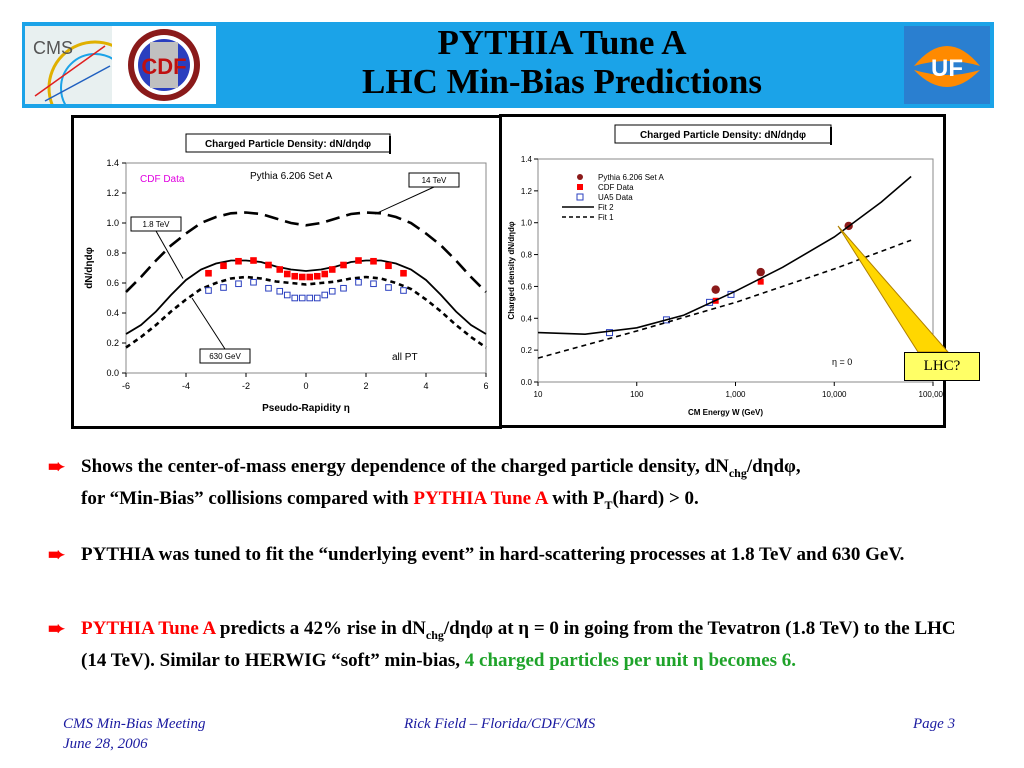 This screenshot has width=1024, height=768. I want to click on x-tick-label: 2, so click(365, 386).